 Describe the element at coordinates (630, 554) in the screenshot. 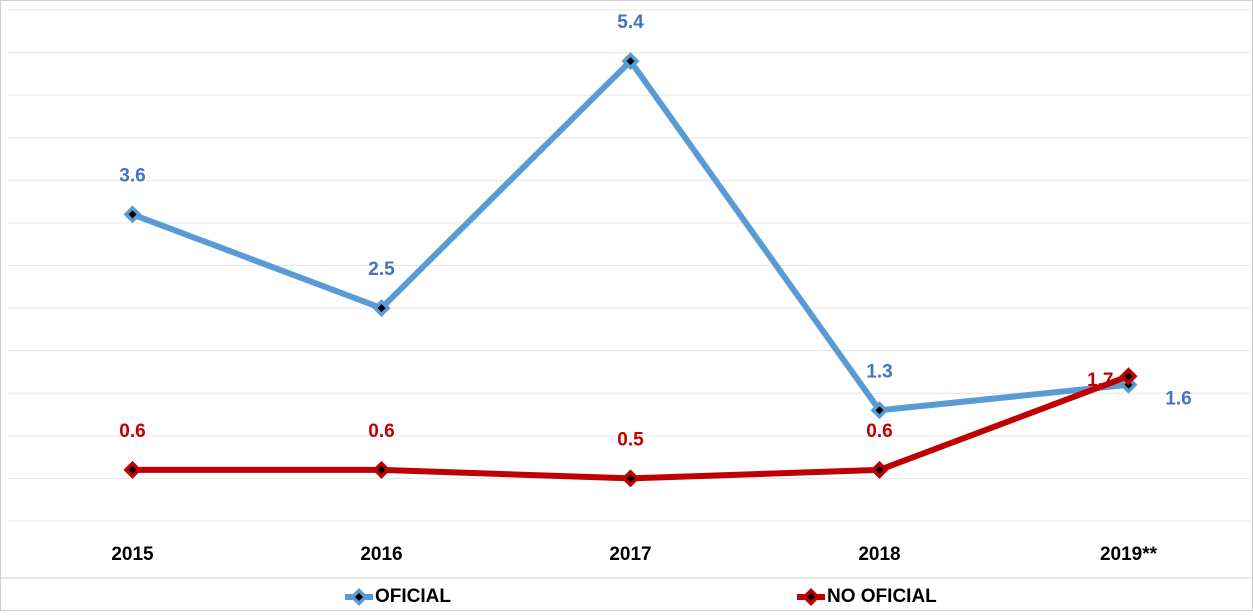

I see `x-tick-label: 2017` at that location.